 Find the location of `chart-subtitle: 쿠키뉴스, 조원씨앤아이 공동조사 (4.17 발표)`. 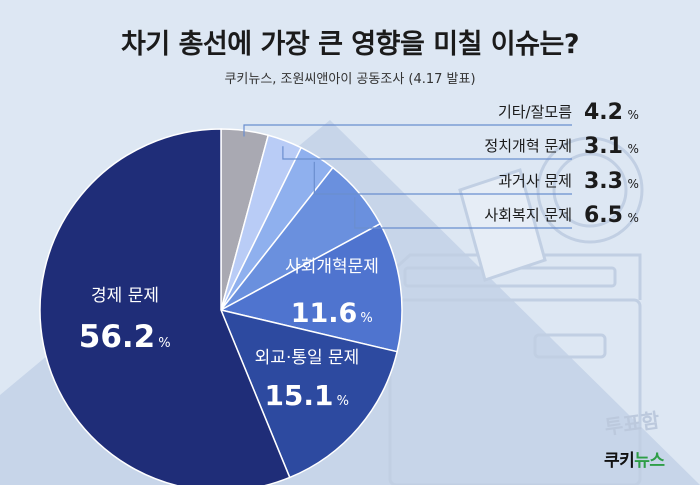

chart-subtitle: 쿠키뉴스, 조원씨앤아이 공동조사 (4.17 발표) is located at coordinates (350, 79).